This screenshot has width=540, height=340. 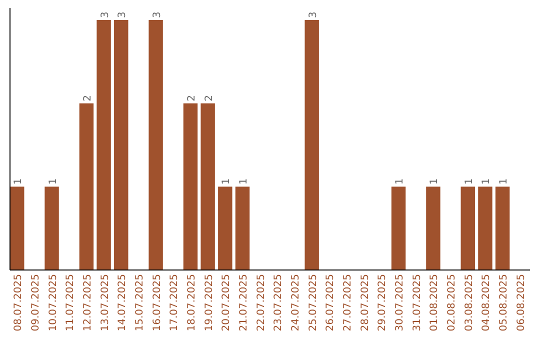 What do you see at coordinates (192, 303) in the screenshot?
I see `x-tick-label: 18.07.2025` at bounding box center [192, 303].